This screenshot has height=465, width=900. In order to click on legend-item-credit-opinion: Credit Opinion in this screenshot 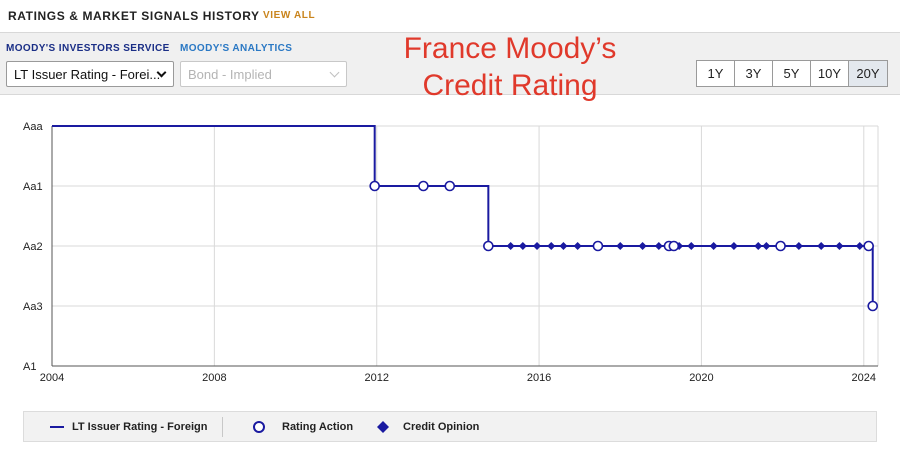, I will do `click(427, 426)`.